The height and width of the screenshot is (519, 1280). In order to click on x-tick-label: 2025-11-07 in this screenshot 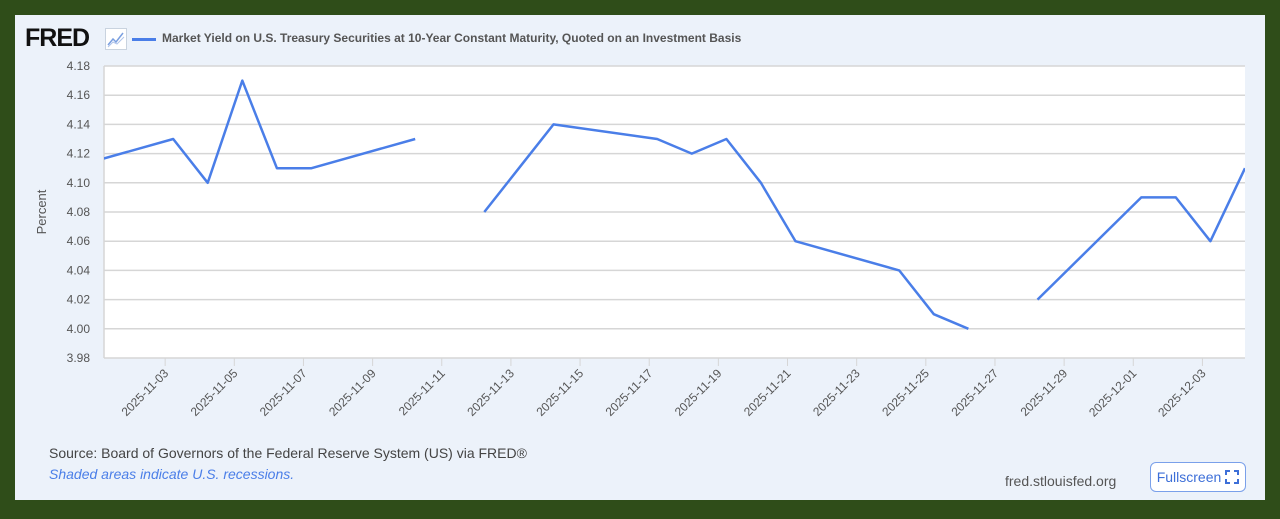, I will do `click(283, 392)`.